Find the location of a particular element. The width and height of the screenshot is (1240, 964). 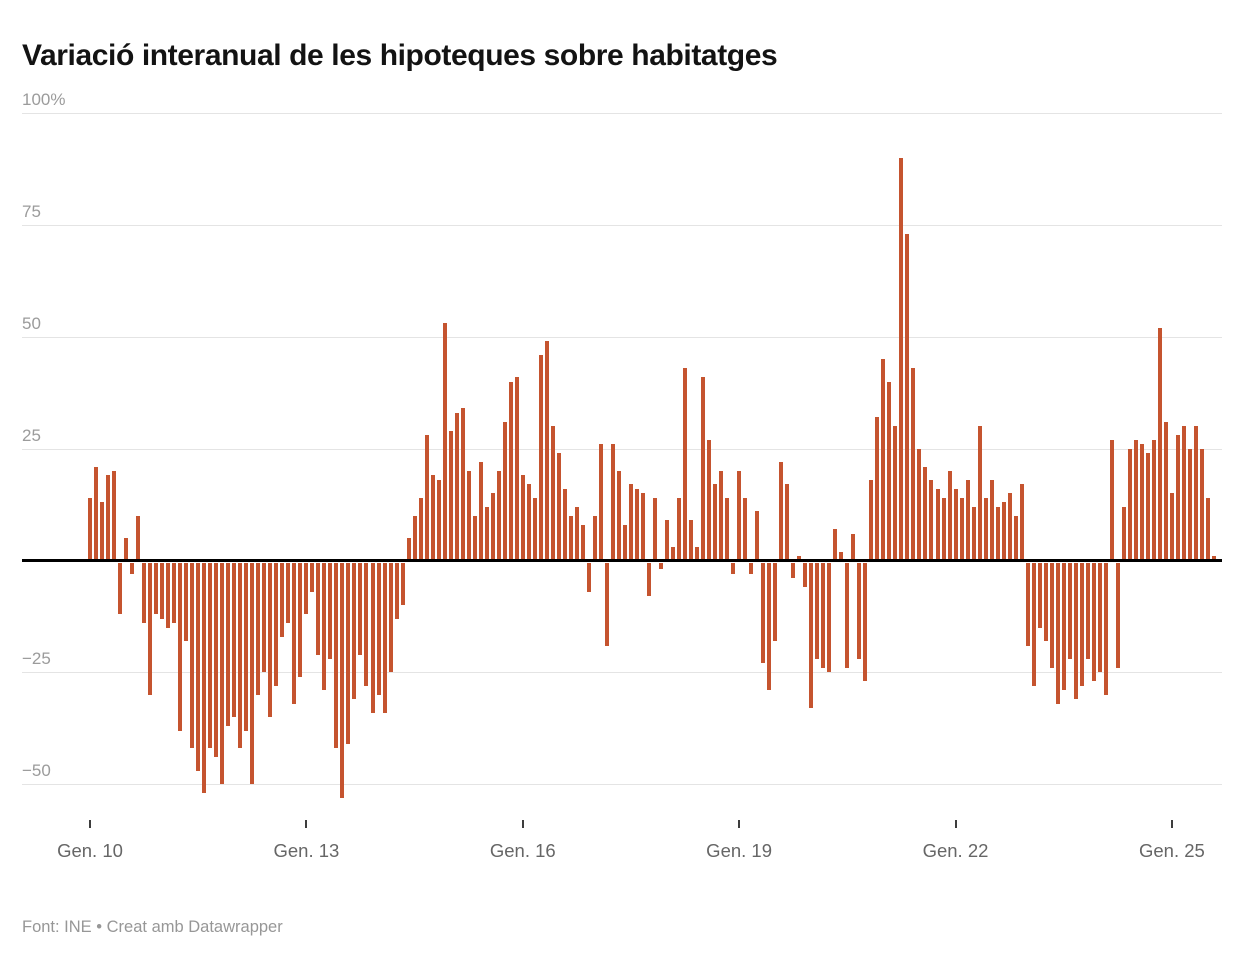

x-axis-label: Gen. 13 is located at coordinates (306, 850).